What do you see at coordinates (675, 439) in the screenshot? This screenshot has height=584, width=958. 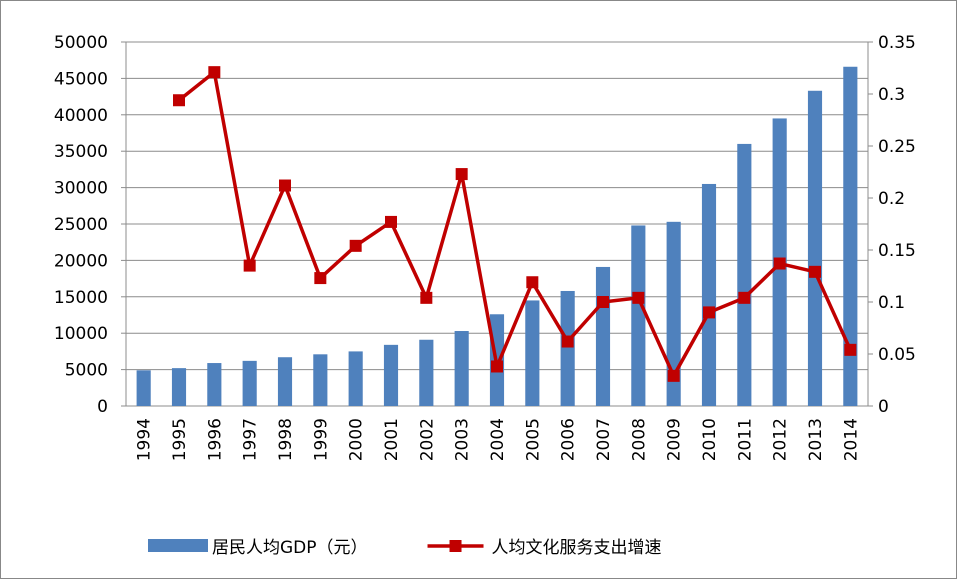 I see `x-tick-label: 2009` at bounding box center [675, 439].